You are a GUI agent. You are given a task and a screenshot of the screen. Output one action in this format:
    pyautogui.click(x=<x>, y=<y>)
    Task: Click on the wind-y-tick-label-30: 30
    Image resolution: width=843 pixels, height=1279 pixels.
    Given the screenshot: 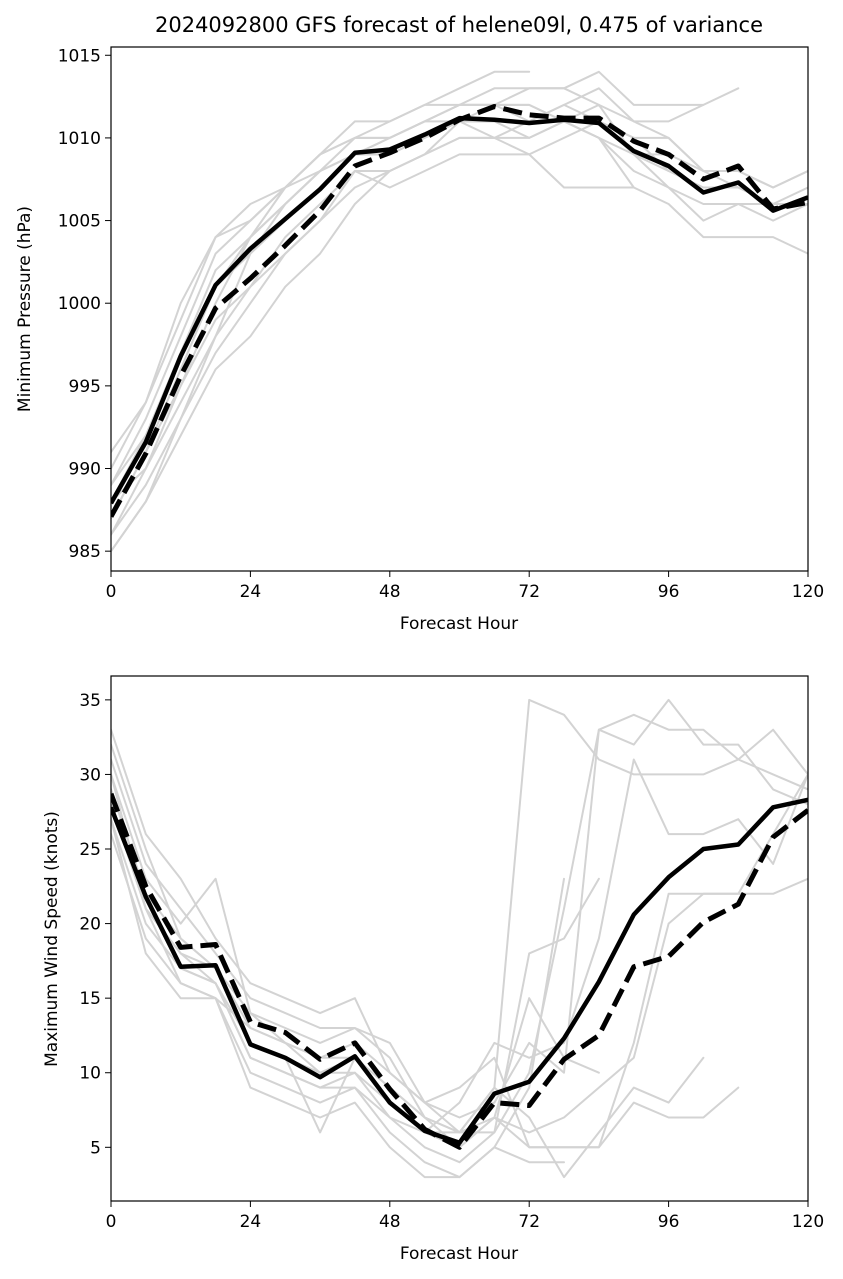 What is the action you would take?
    pyautogui.click(x=90, y=775)
    